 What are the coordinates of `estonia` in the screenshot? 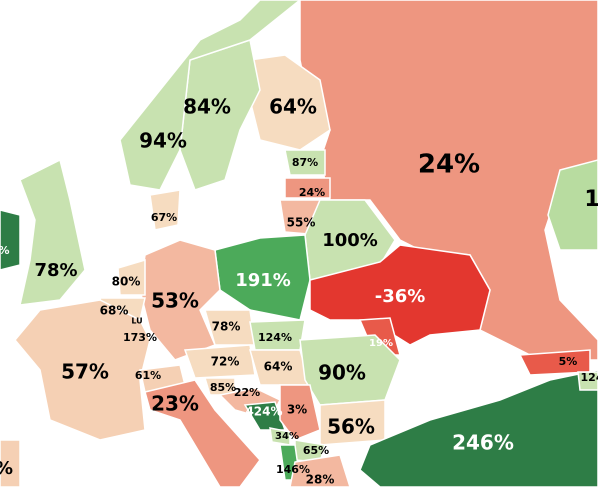 It's located at (305, 162).